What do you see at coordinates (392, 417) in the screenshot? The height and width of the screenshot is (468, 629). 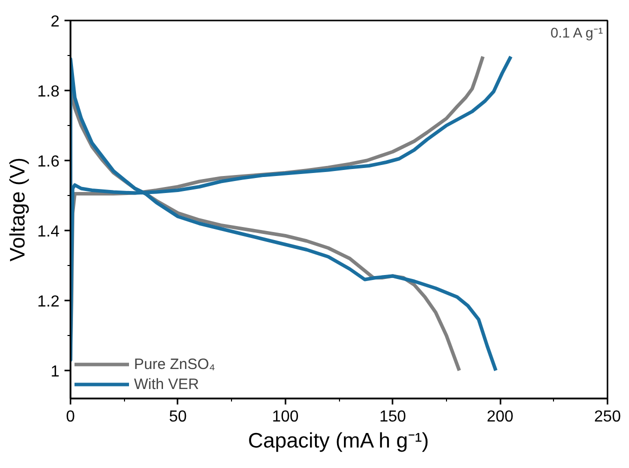 I see `x-tick-label: 150` at bounding box center [392, 417].